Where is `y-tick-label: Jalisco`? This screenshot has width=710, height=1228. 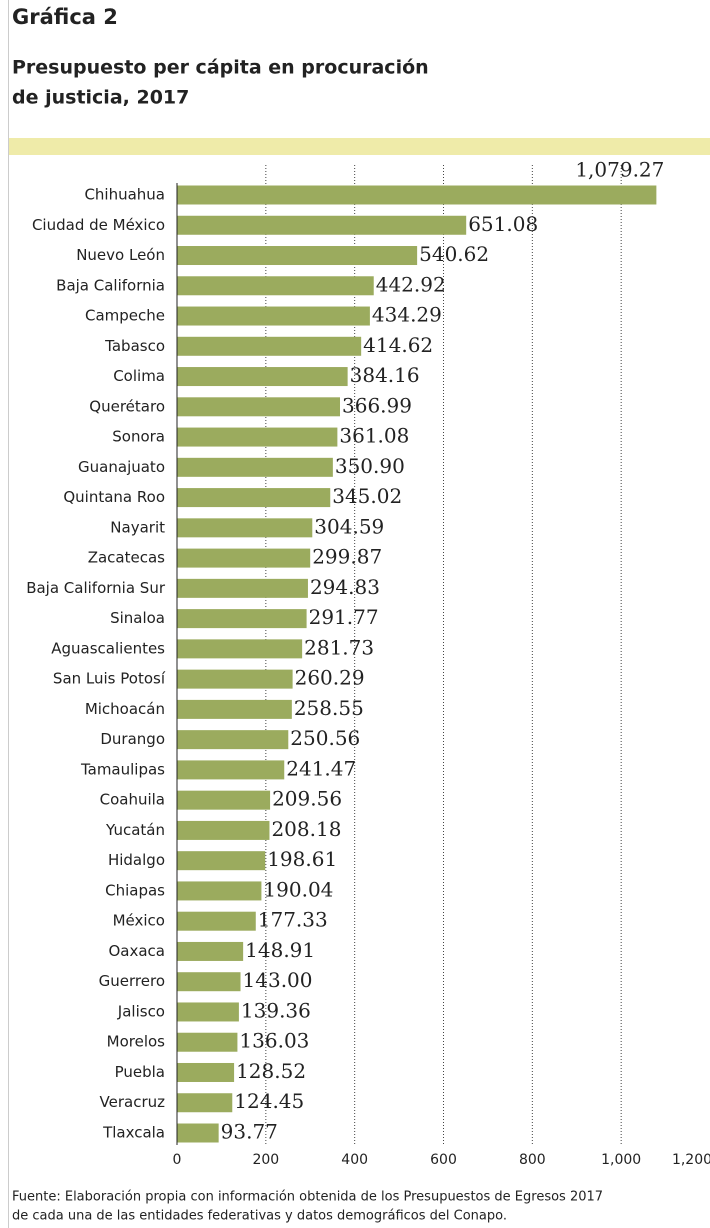
y-tick-label: Jalisco is located at coordinates (141, 1011).